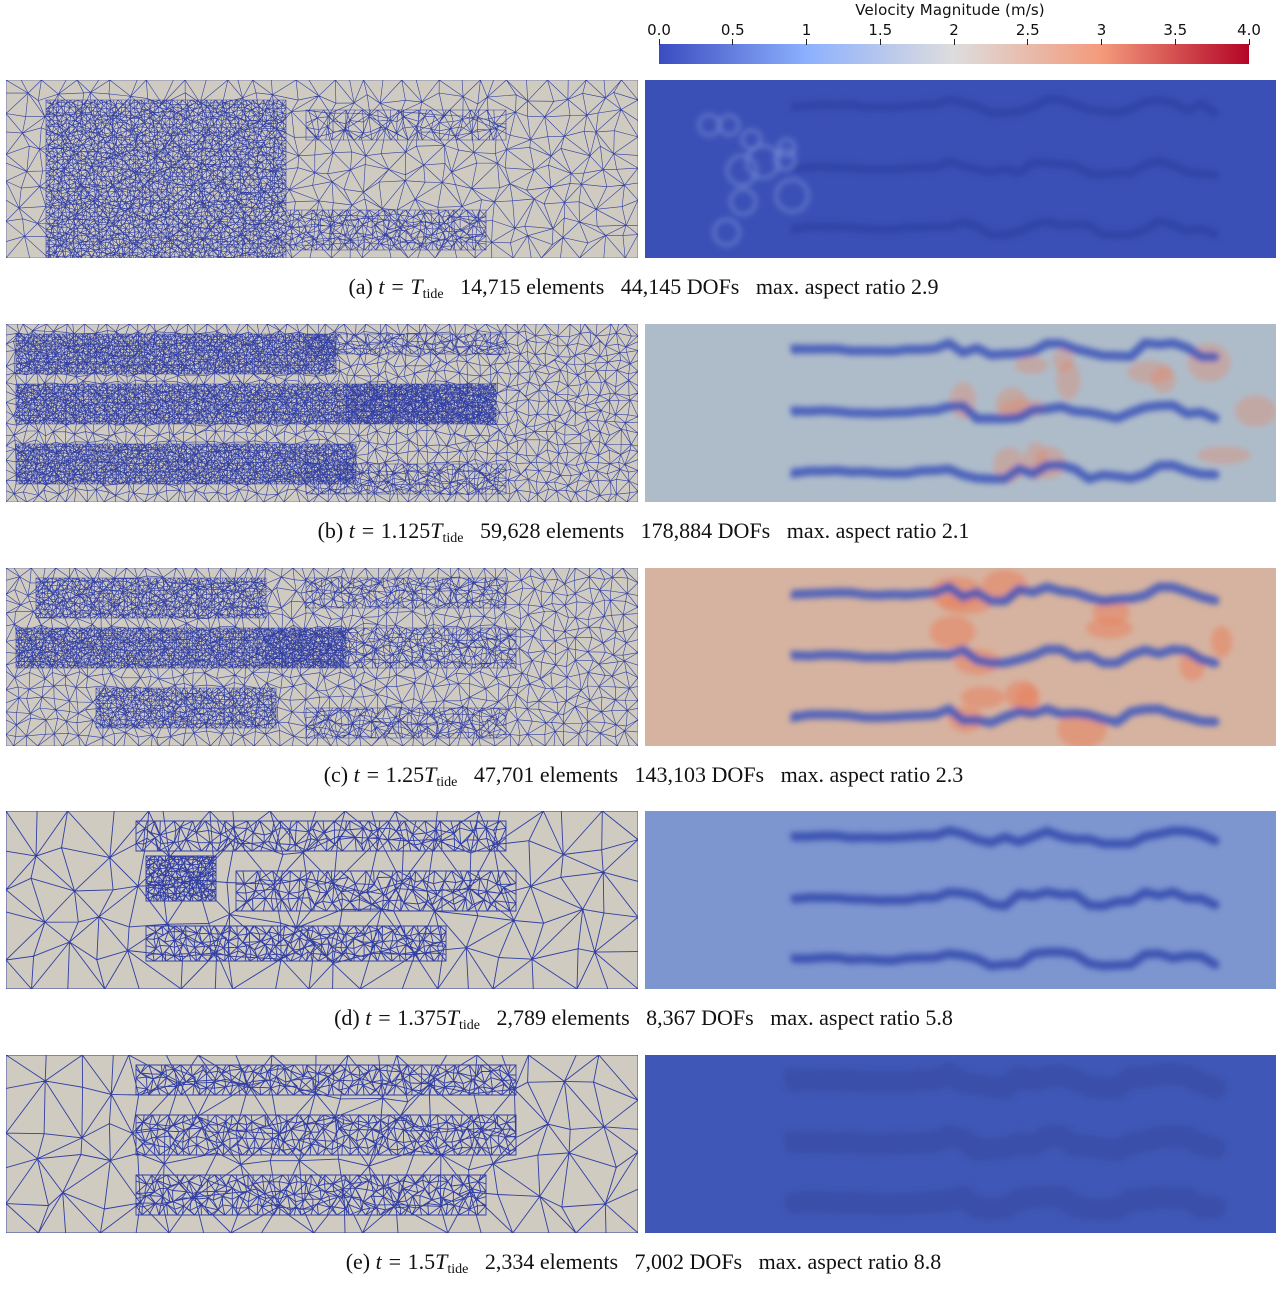  Describe the element at coordinates (699, 774) in the screenshot. I see `caption-dofs: 143,103 DOFs` at that location.